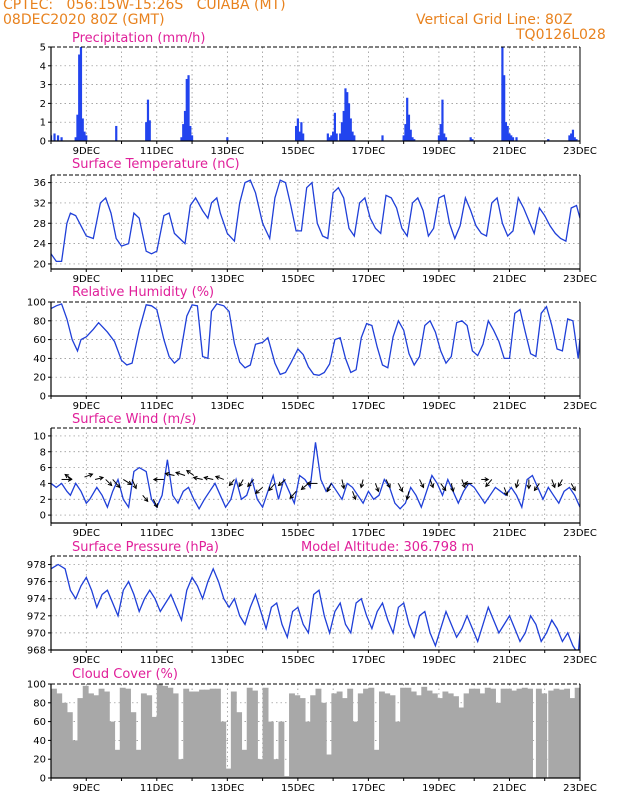 This screenshot has width=618, height=800. I want to click on panel-title: Surface Wind (m/s), so click(134, 419).